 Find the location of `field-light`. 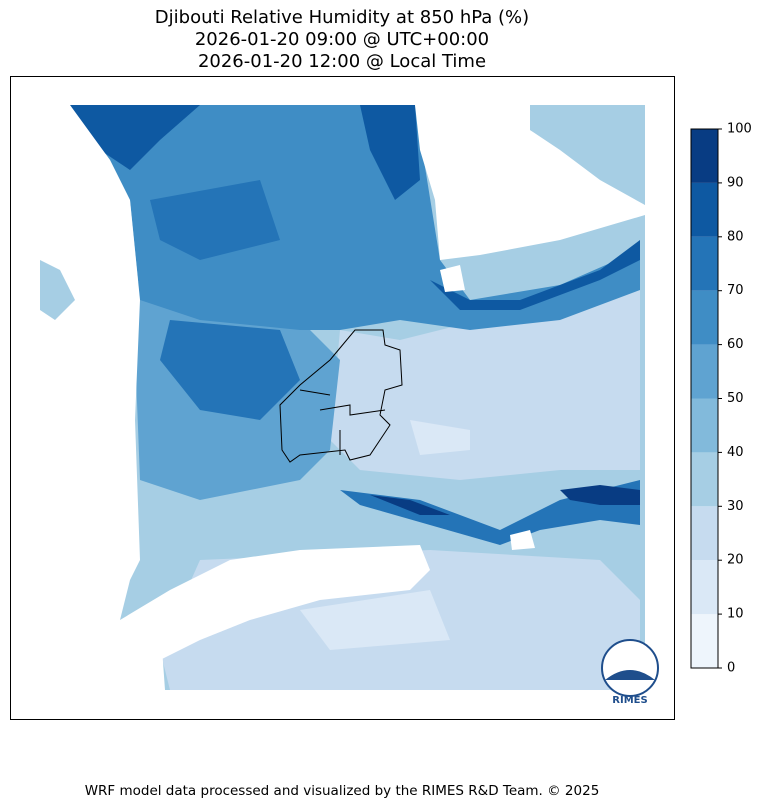

field-light is located at coordinates (485, 385).